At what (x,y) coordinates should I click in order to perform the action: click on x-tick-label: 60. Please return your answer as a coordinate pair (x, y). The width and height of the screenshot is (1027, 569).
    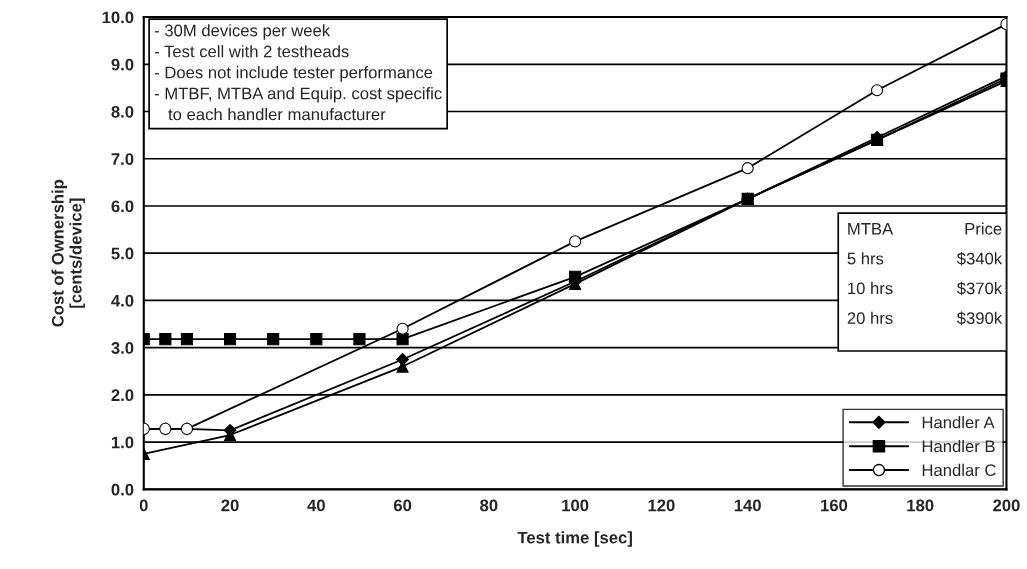
    Looking at the image, I should click on (402, 505).